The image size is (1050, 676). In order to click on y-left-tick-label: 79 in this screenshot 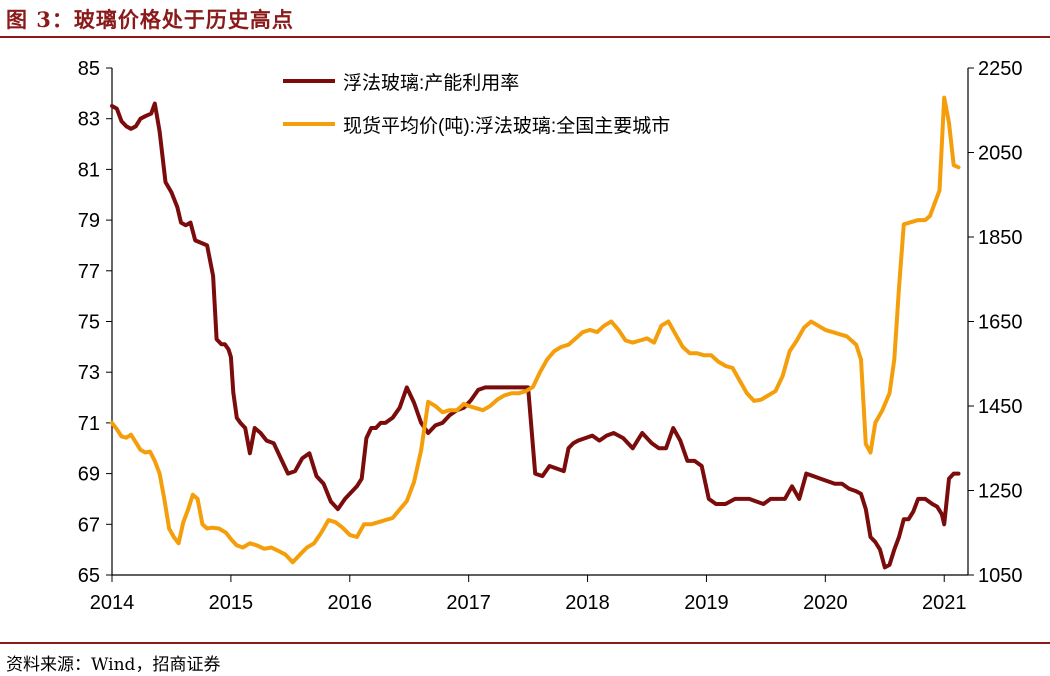, I will do `click(89, 221)`.